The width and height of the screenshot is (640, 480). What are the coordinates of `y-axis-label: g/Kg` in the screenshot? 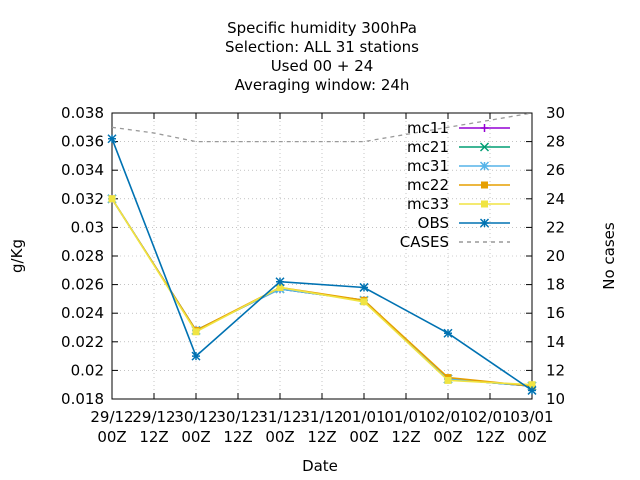 It's located at (17, 256).